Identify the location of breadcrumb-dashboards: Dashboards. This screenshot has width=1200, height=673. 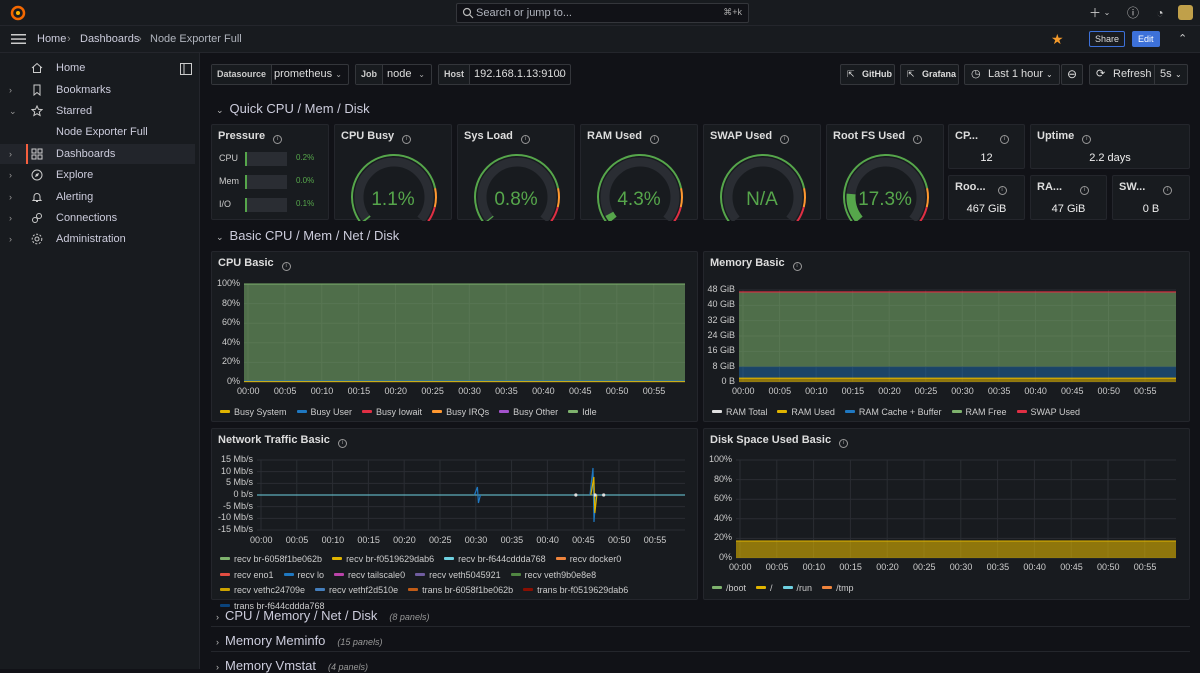
(110, 39).